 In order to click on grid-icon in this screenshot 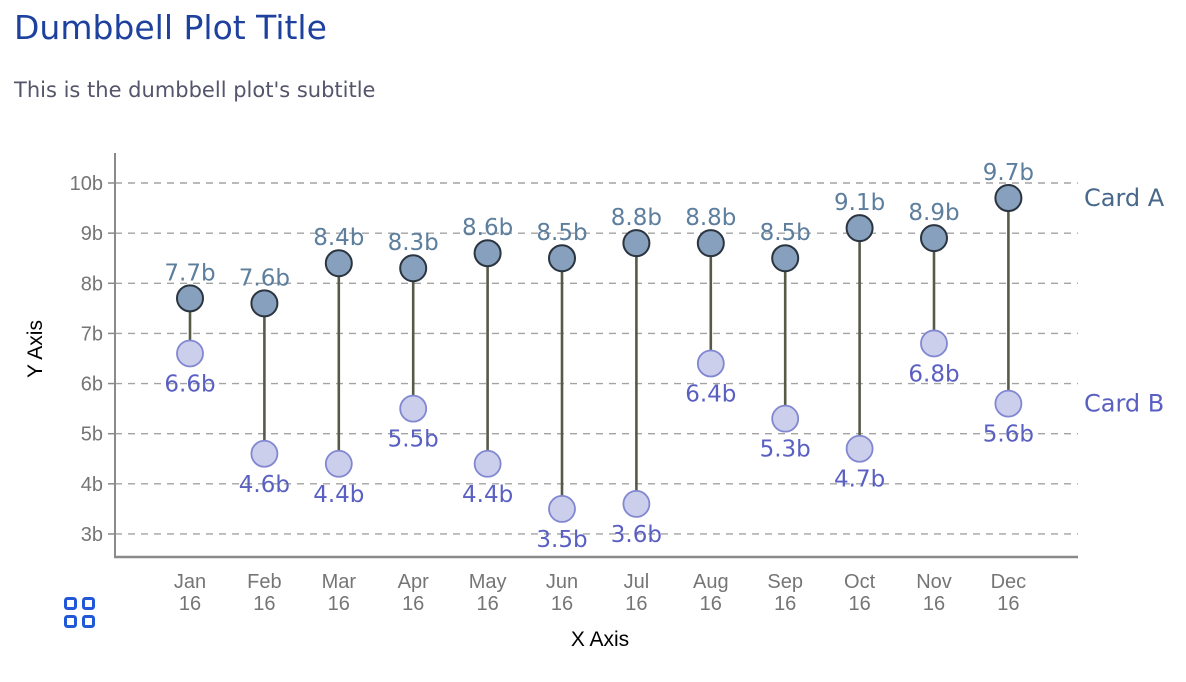, I will do `click(81, 614)`.